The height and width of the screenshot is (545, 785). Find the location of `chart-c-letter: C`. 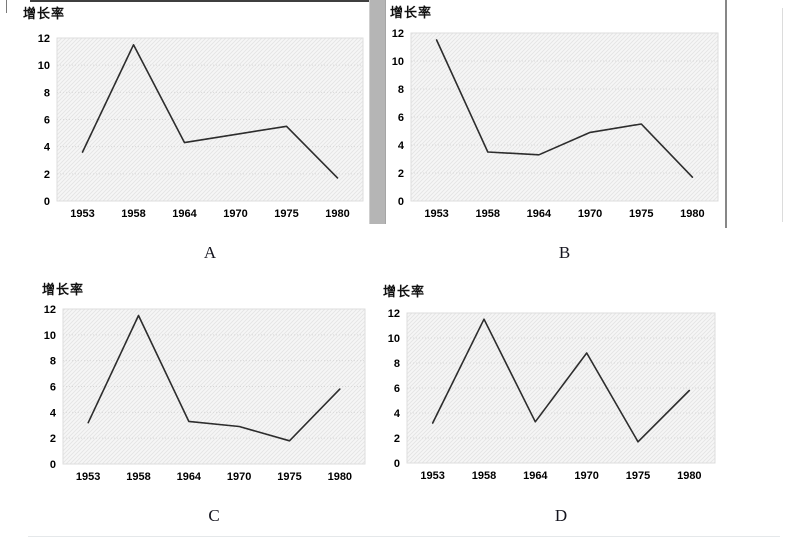

chart-c-letter: C is located at coordinates (214, 515).